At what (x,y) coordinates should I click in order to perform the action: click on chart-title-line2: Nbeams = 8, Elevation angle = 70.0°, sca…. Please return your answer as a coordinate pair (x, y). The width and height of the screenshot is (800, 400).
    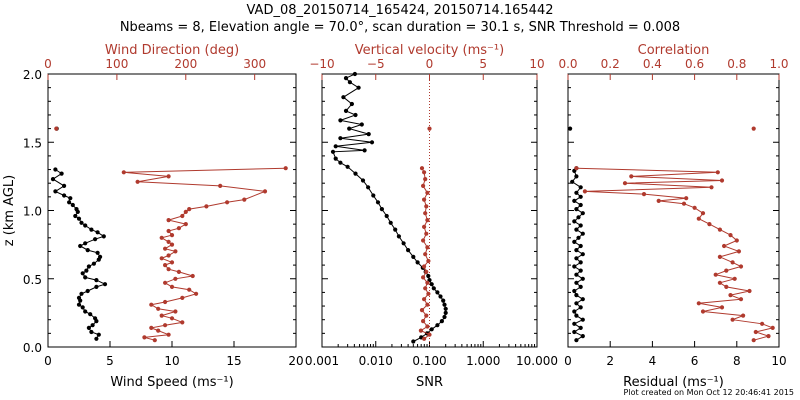
    Looking at the image, I should click on (400, 27).